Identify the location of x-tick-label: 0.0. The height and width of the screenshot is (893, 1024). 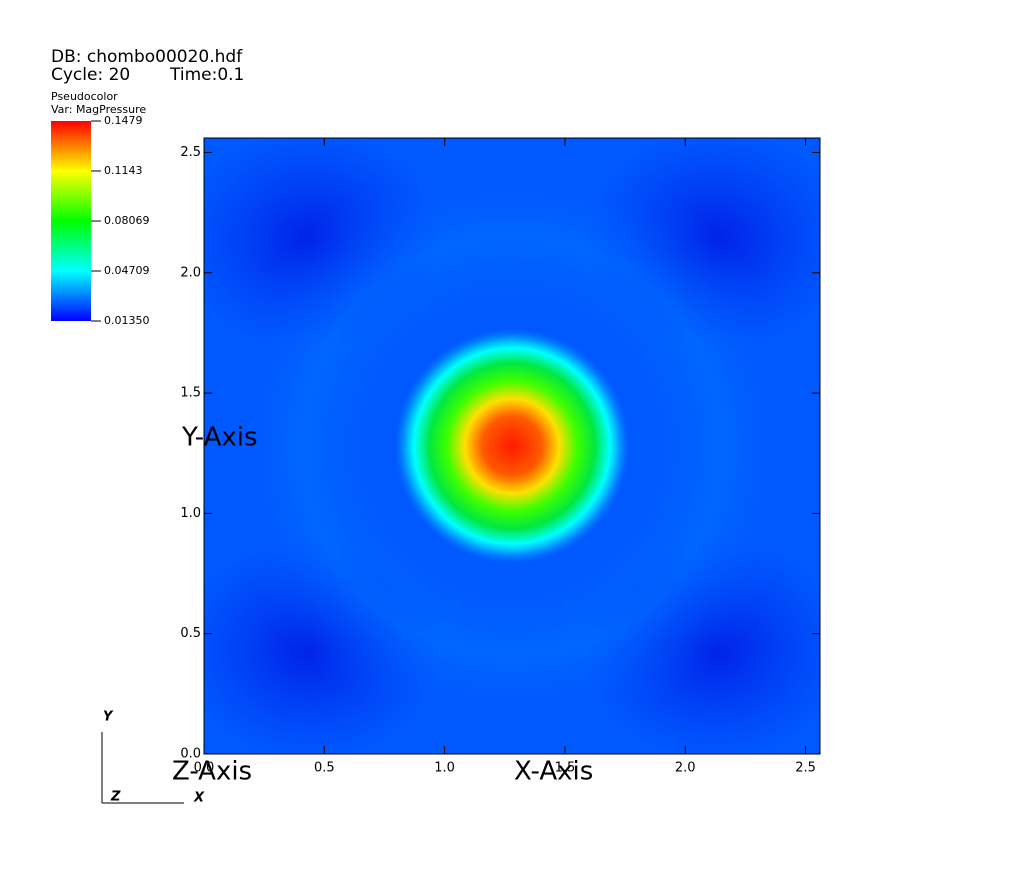
(204, 768).